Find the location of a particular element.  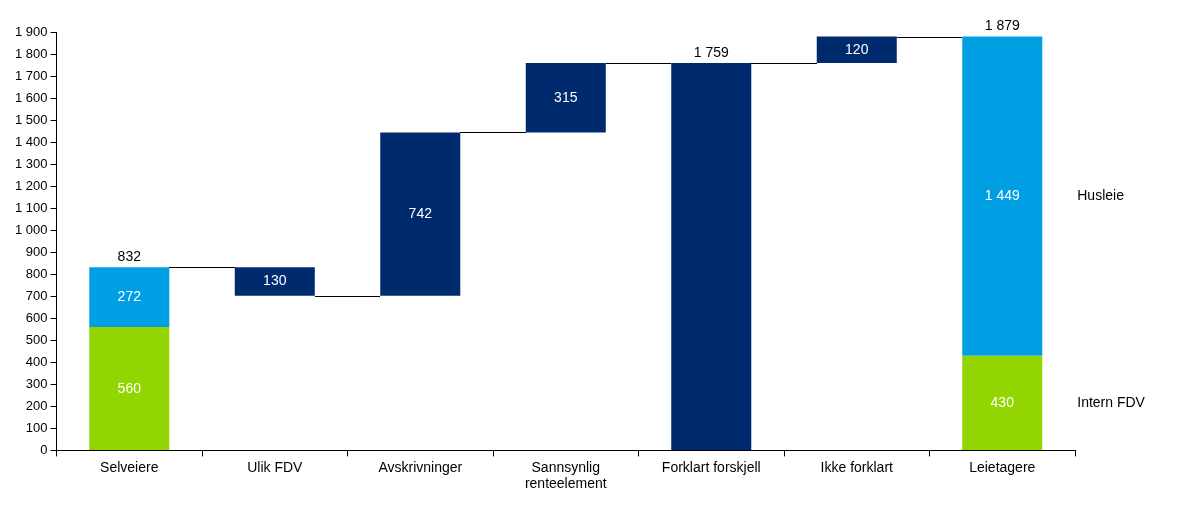

total-label: 1 879 is located at coordinates (1002, 25).